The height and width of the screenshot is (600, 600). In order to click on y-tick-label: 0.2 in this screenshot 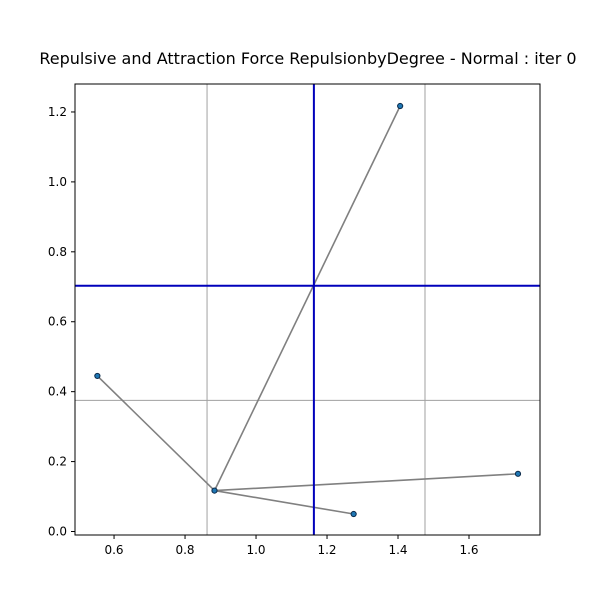, I will do `click(57, 462)`.